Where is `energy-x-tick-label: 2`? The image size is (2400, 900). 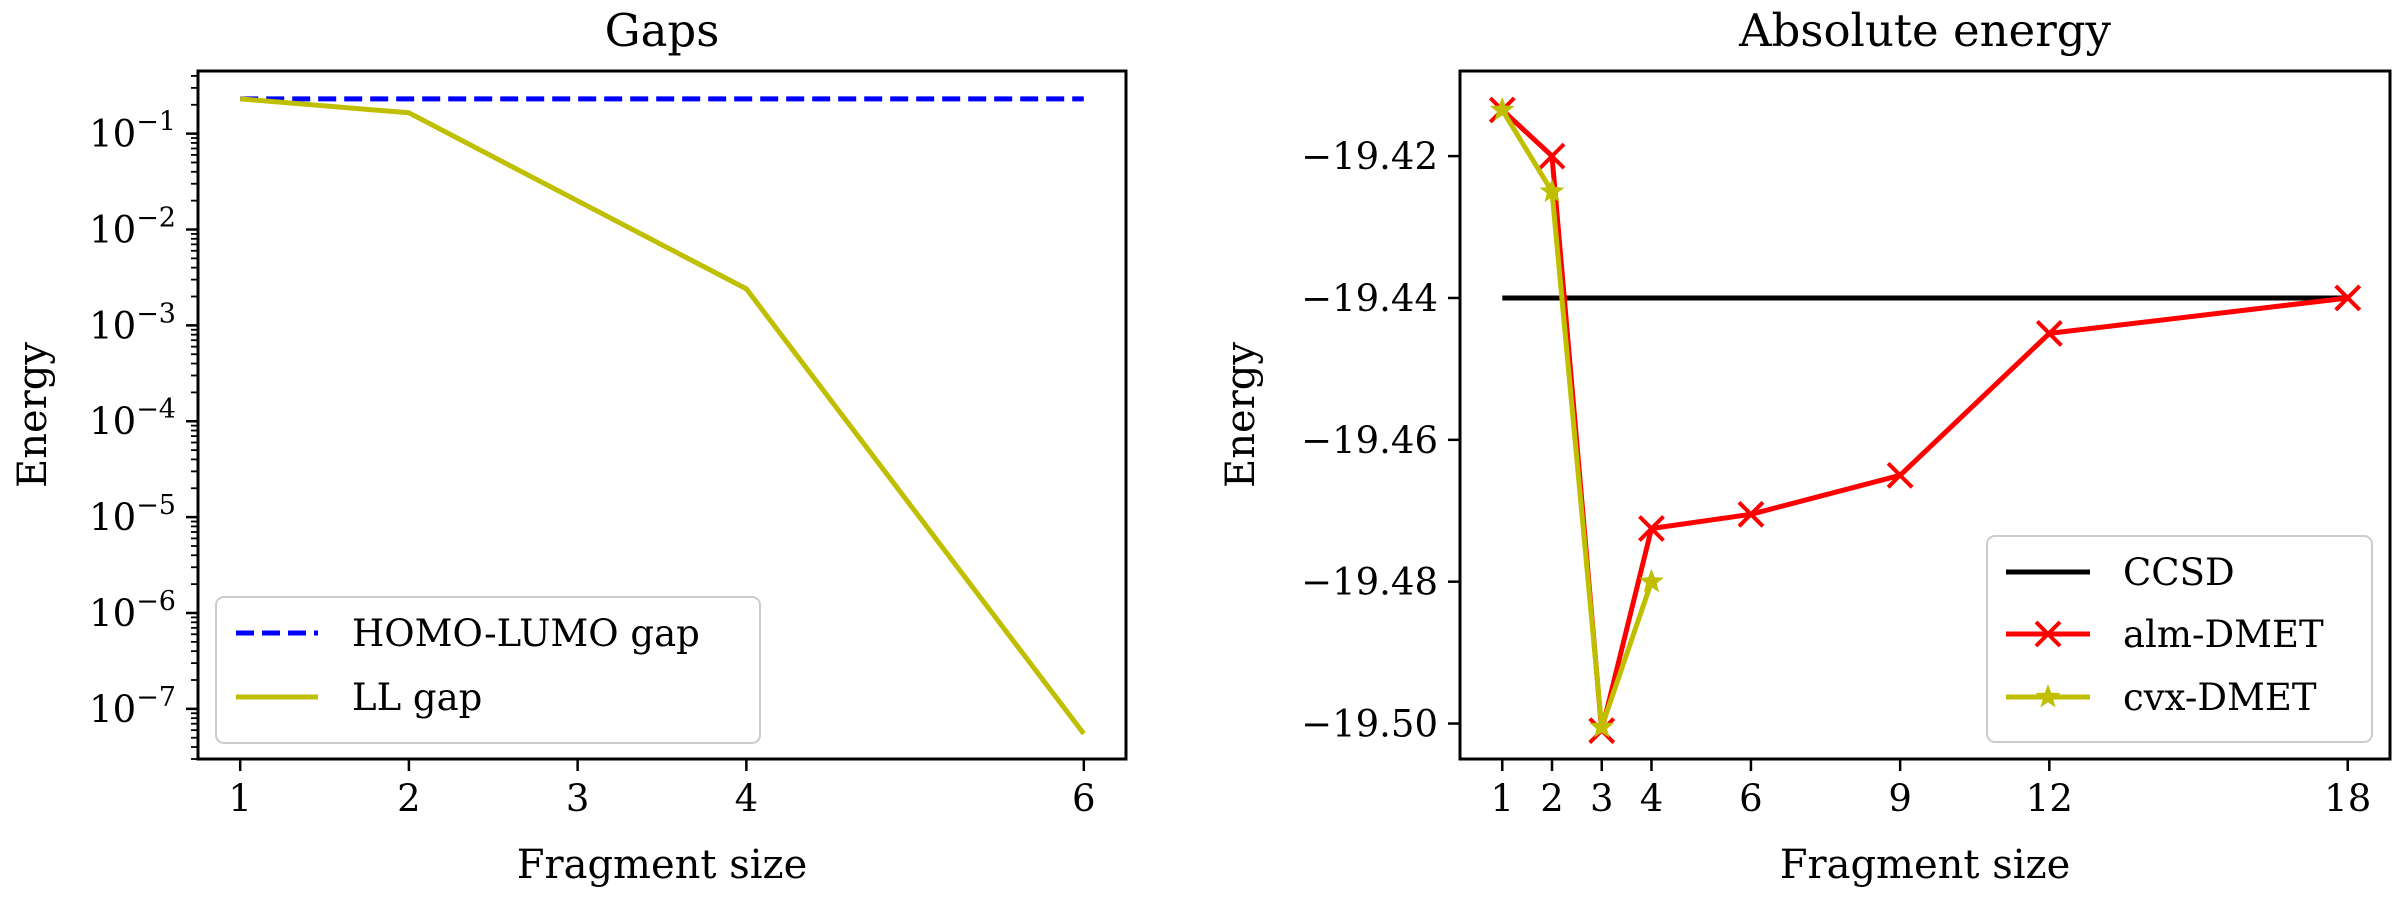
energy-x-tick-label: 2 is located at coordinates (1552, 798).